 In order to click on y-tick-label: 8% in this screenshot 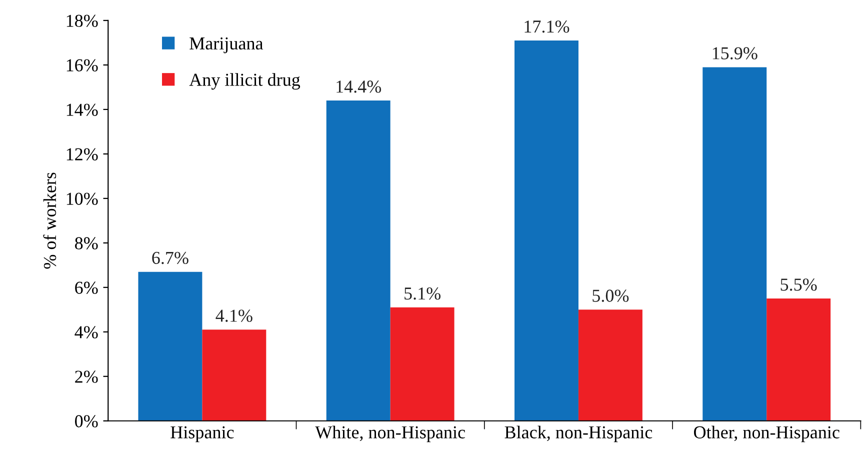, I will do `click(86, 243)`.